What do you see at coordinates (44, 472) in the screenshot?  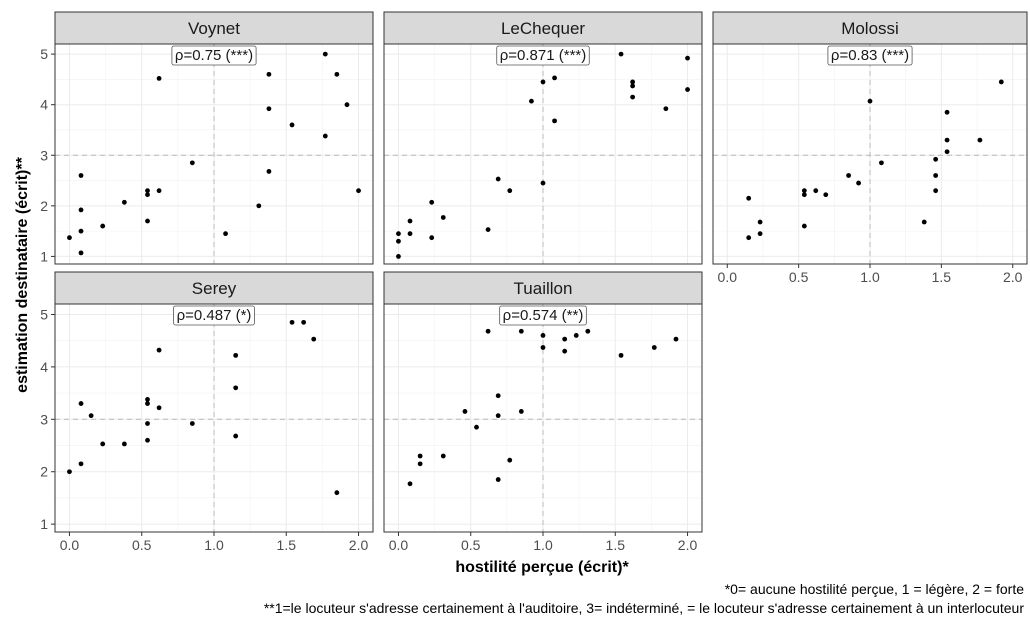 I see `y-tick-label: 2` at bounding box center [44, 472].